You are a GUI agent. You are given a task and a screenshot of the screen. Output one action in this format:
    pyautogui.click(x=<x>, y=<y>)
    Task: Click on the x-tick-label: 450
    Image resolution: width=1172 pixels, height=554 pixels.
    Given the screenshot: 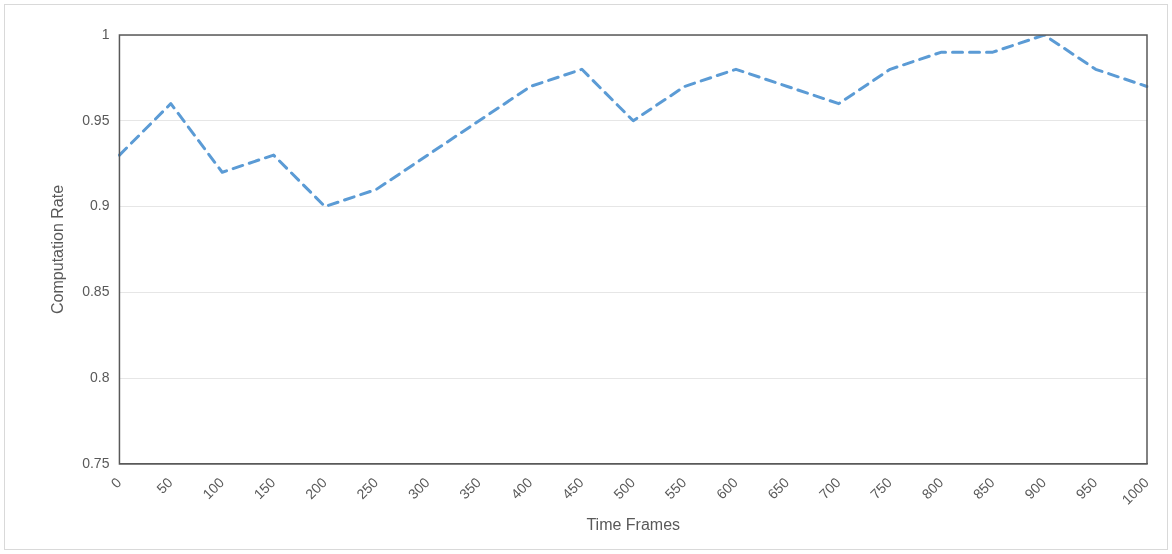 What is the action you would take?
    pyautogui.click(x=572, y=488)
    